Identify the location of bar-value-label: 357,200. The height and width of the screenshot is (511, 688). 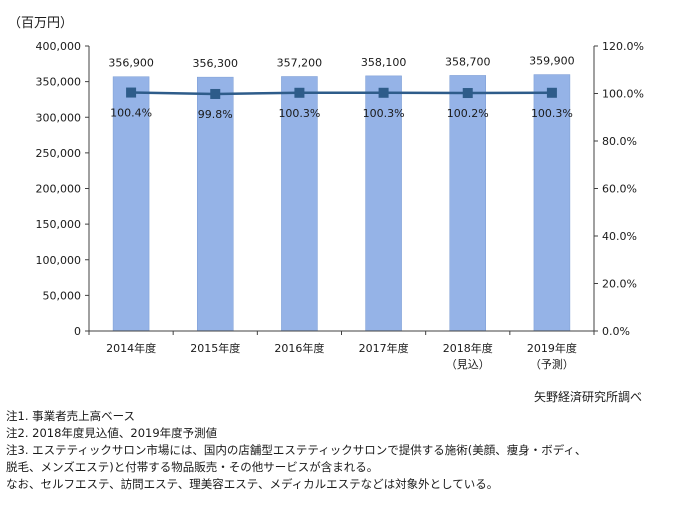
(300, 62).